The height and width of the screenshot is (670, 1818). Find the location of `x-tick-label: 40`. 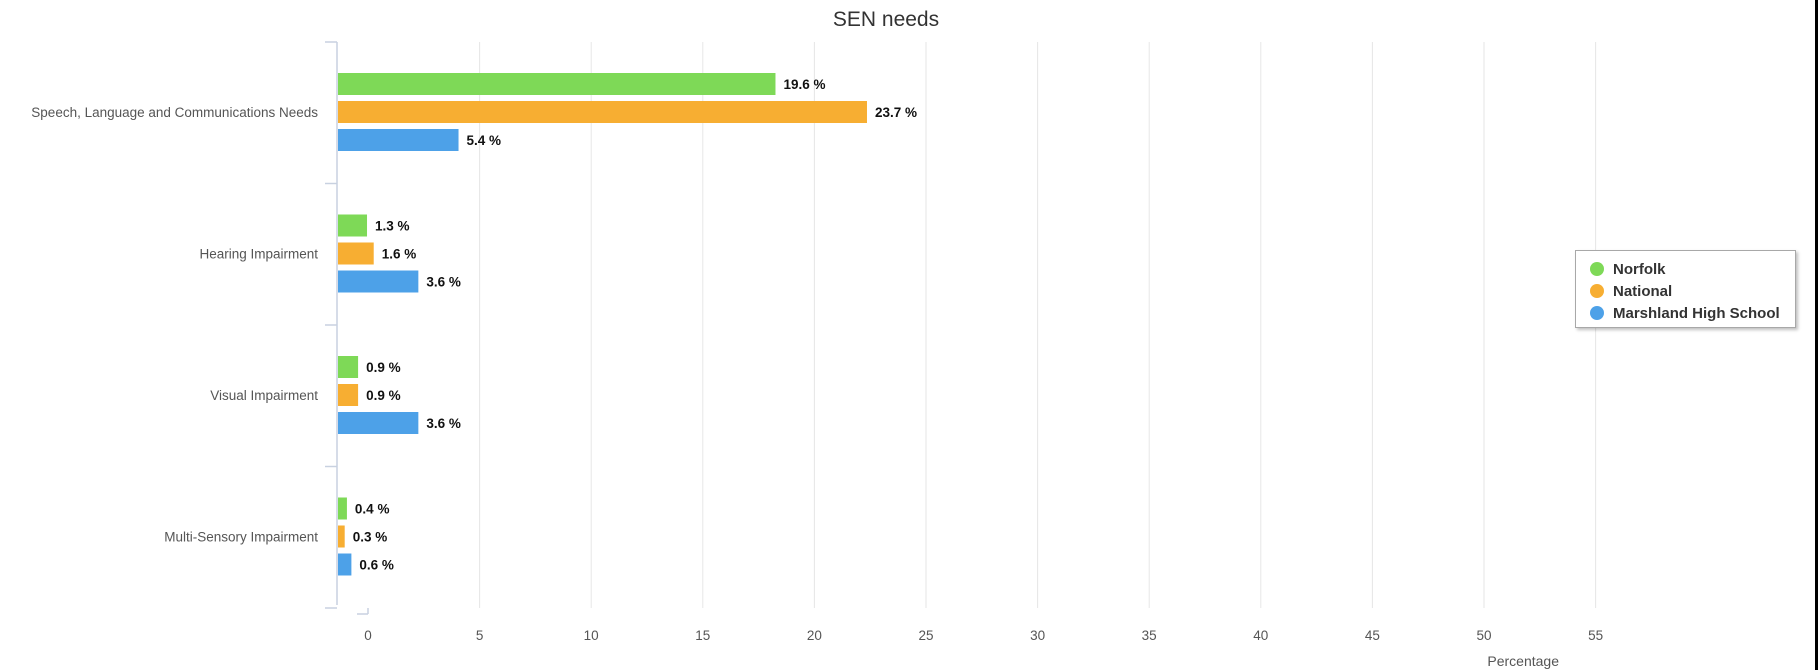

x-tick-label: 40 is located at coordinates (1260, 635).